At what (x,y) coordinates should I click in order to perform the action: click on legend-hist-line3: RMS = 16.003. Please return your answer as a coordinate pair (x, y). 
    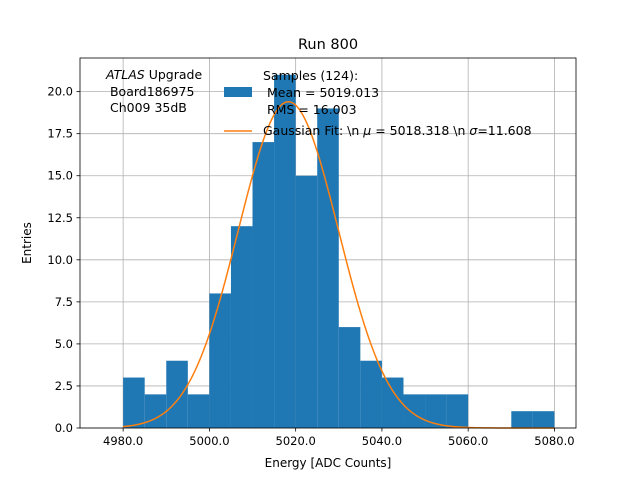
    Looking at the image, I should click on (310, 109).